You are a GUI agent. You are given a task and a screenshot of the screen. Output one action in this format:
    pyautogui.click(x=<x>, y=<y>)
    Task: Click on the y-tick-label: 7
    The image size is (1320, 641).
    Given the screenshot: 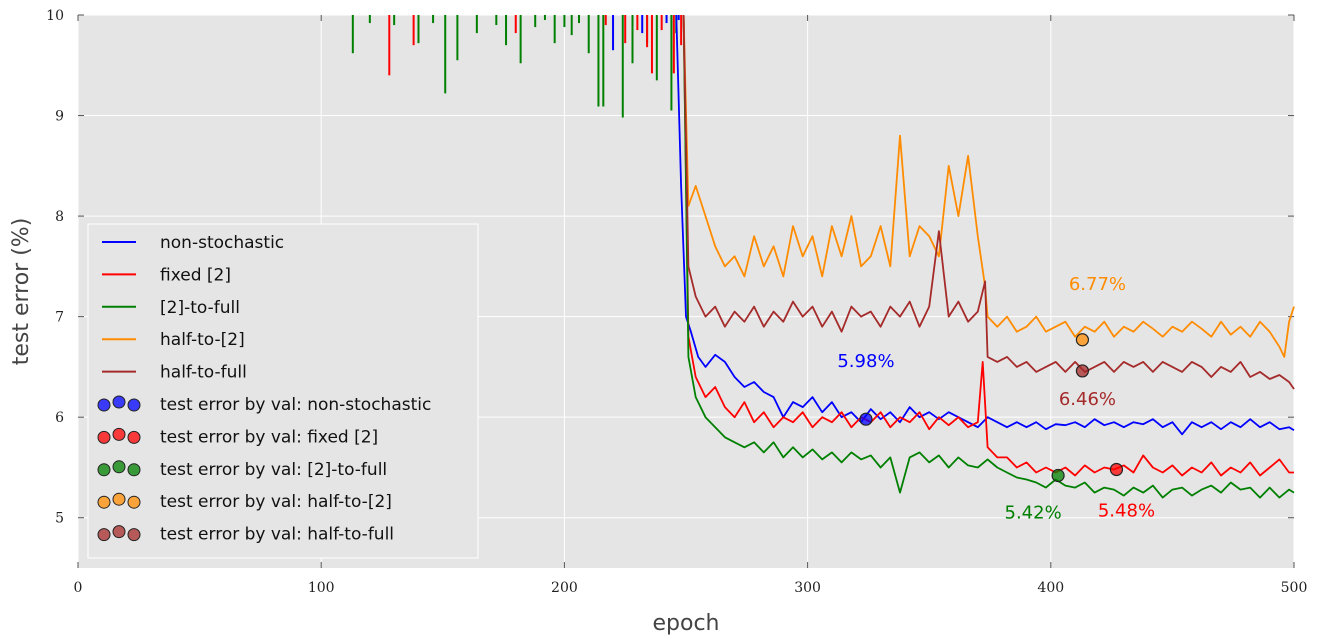 What is the action you would take?
    pyautogui.click(x=59, y=318)
    